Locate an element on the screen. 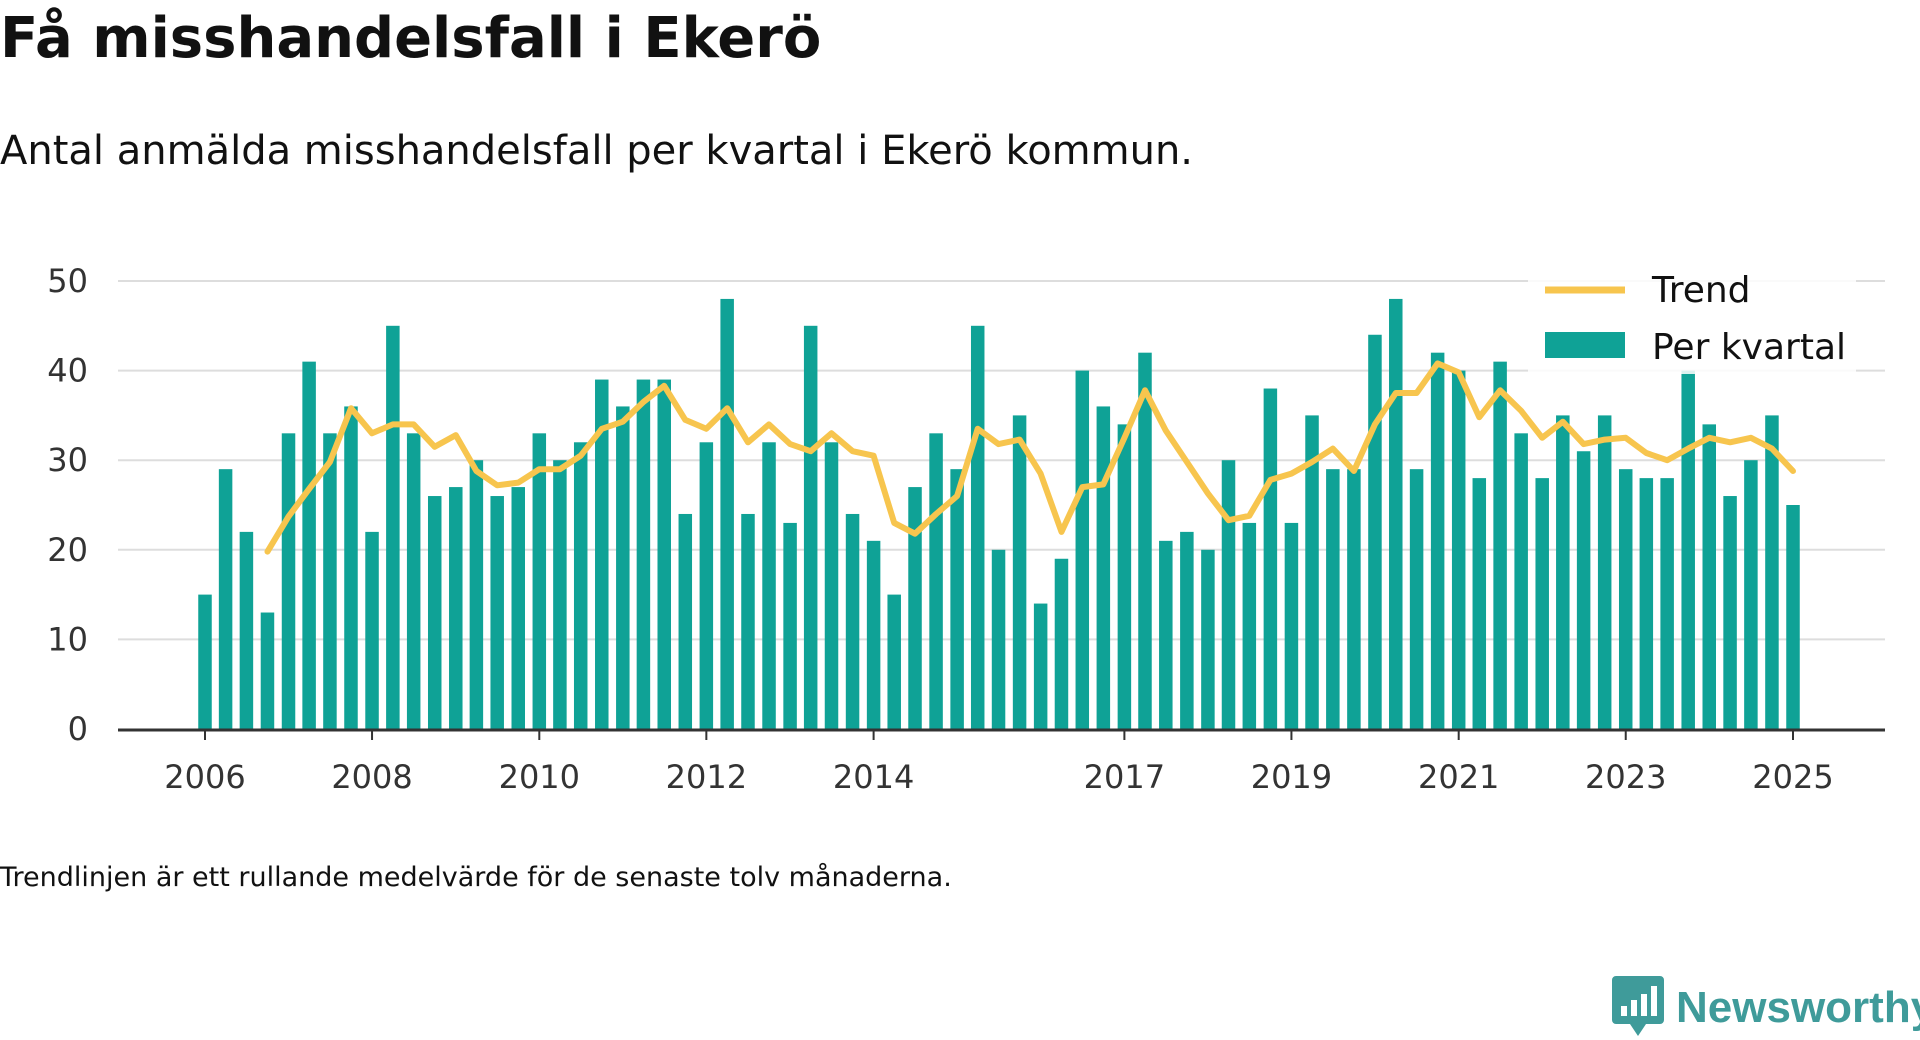  brand: Newsworthy is located at coordinates (1766, 1008).